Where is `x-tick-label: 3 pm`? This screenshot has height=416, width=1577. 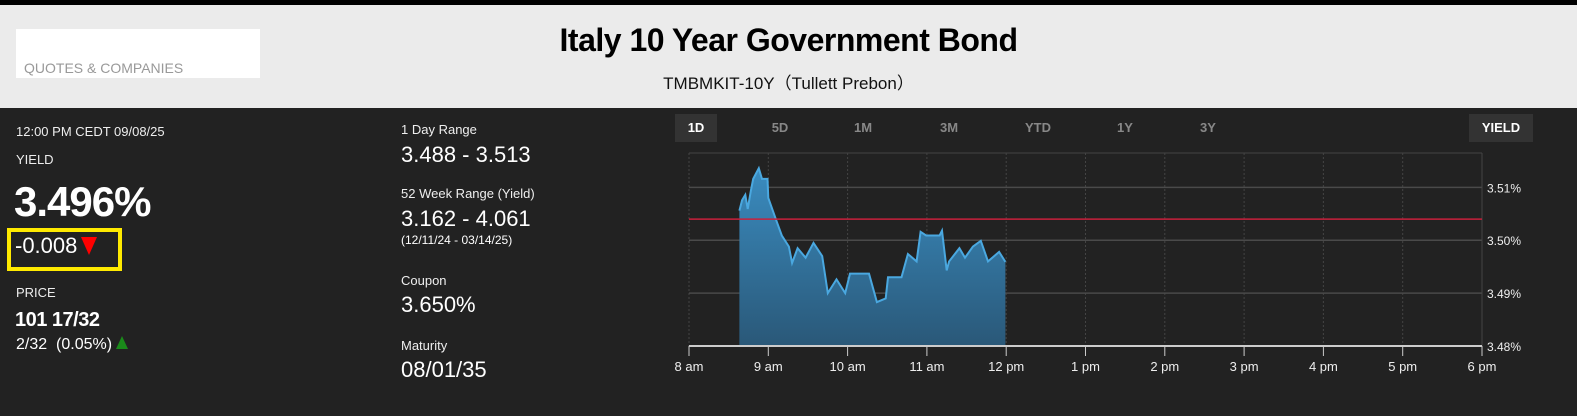
x-tick-label: 3 pm is located at coordinates (1244, 366).